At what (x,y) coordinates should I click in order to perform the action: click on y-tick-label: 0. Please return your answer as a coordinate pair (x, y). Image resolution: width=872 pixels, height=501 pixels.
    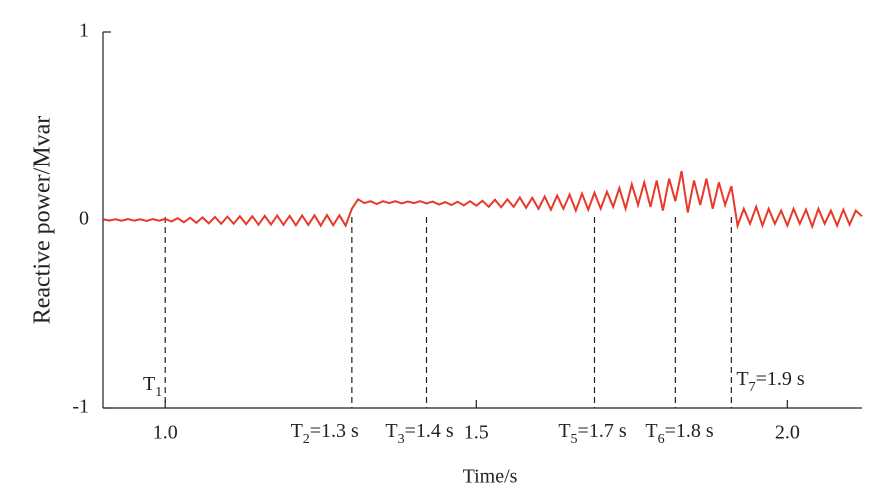
    Looking at the image, I should click on (84, 219).